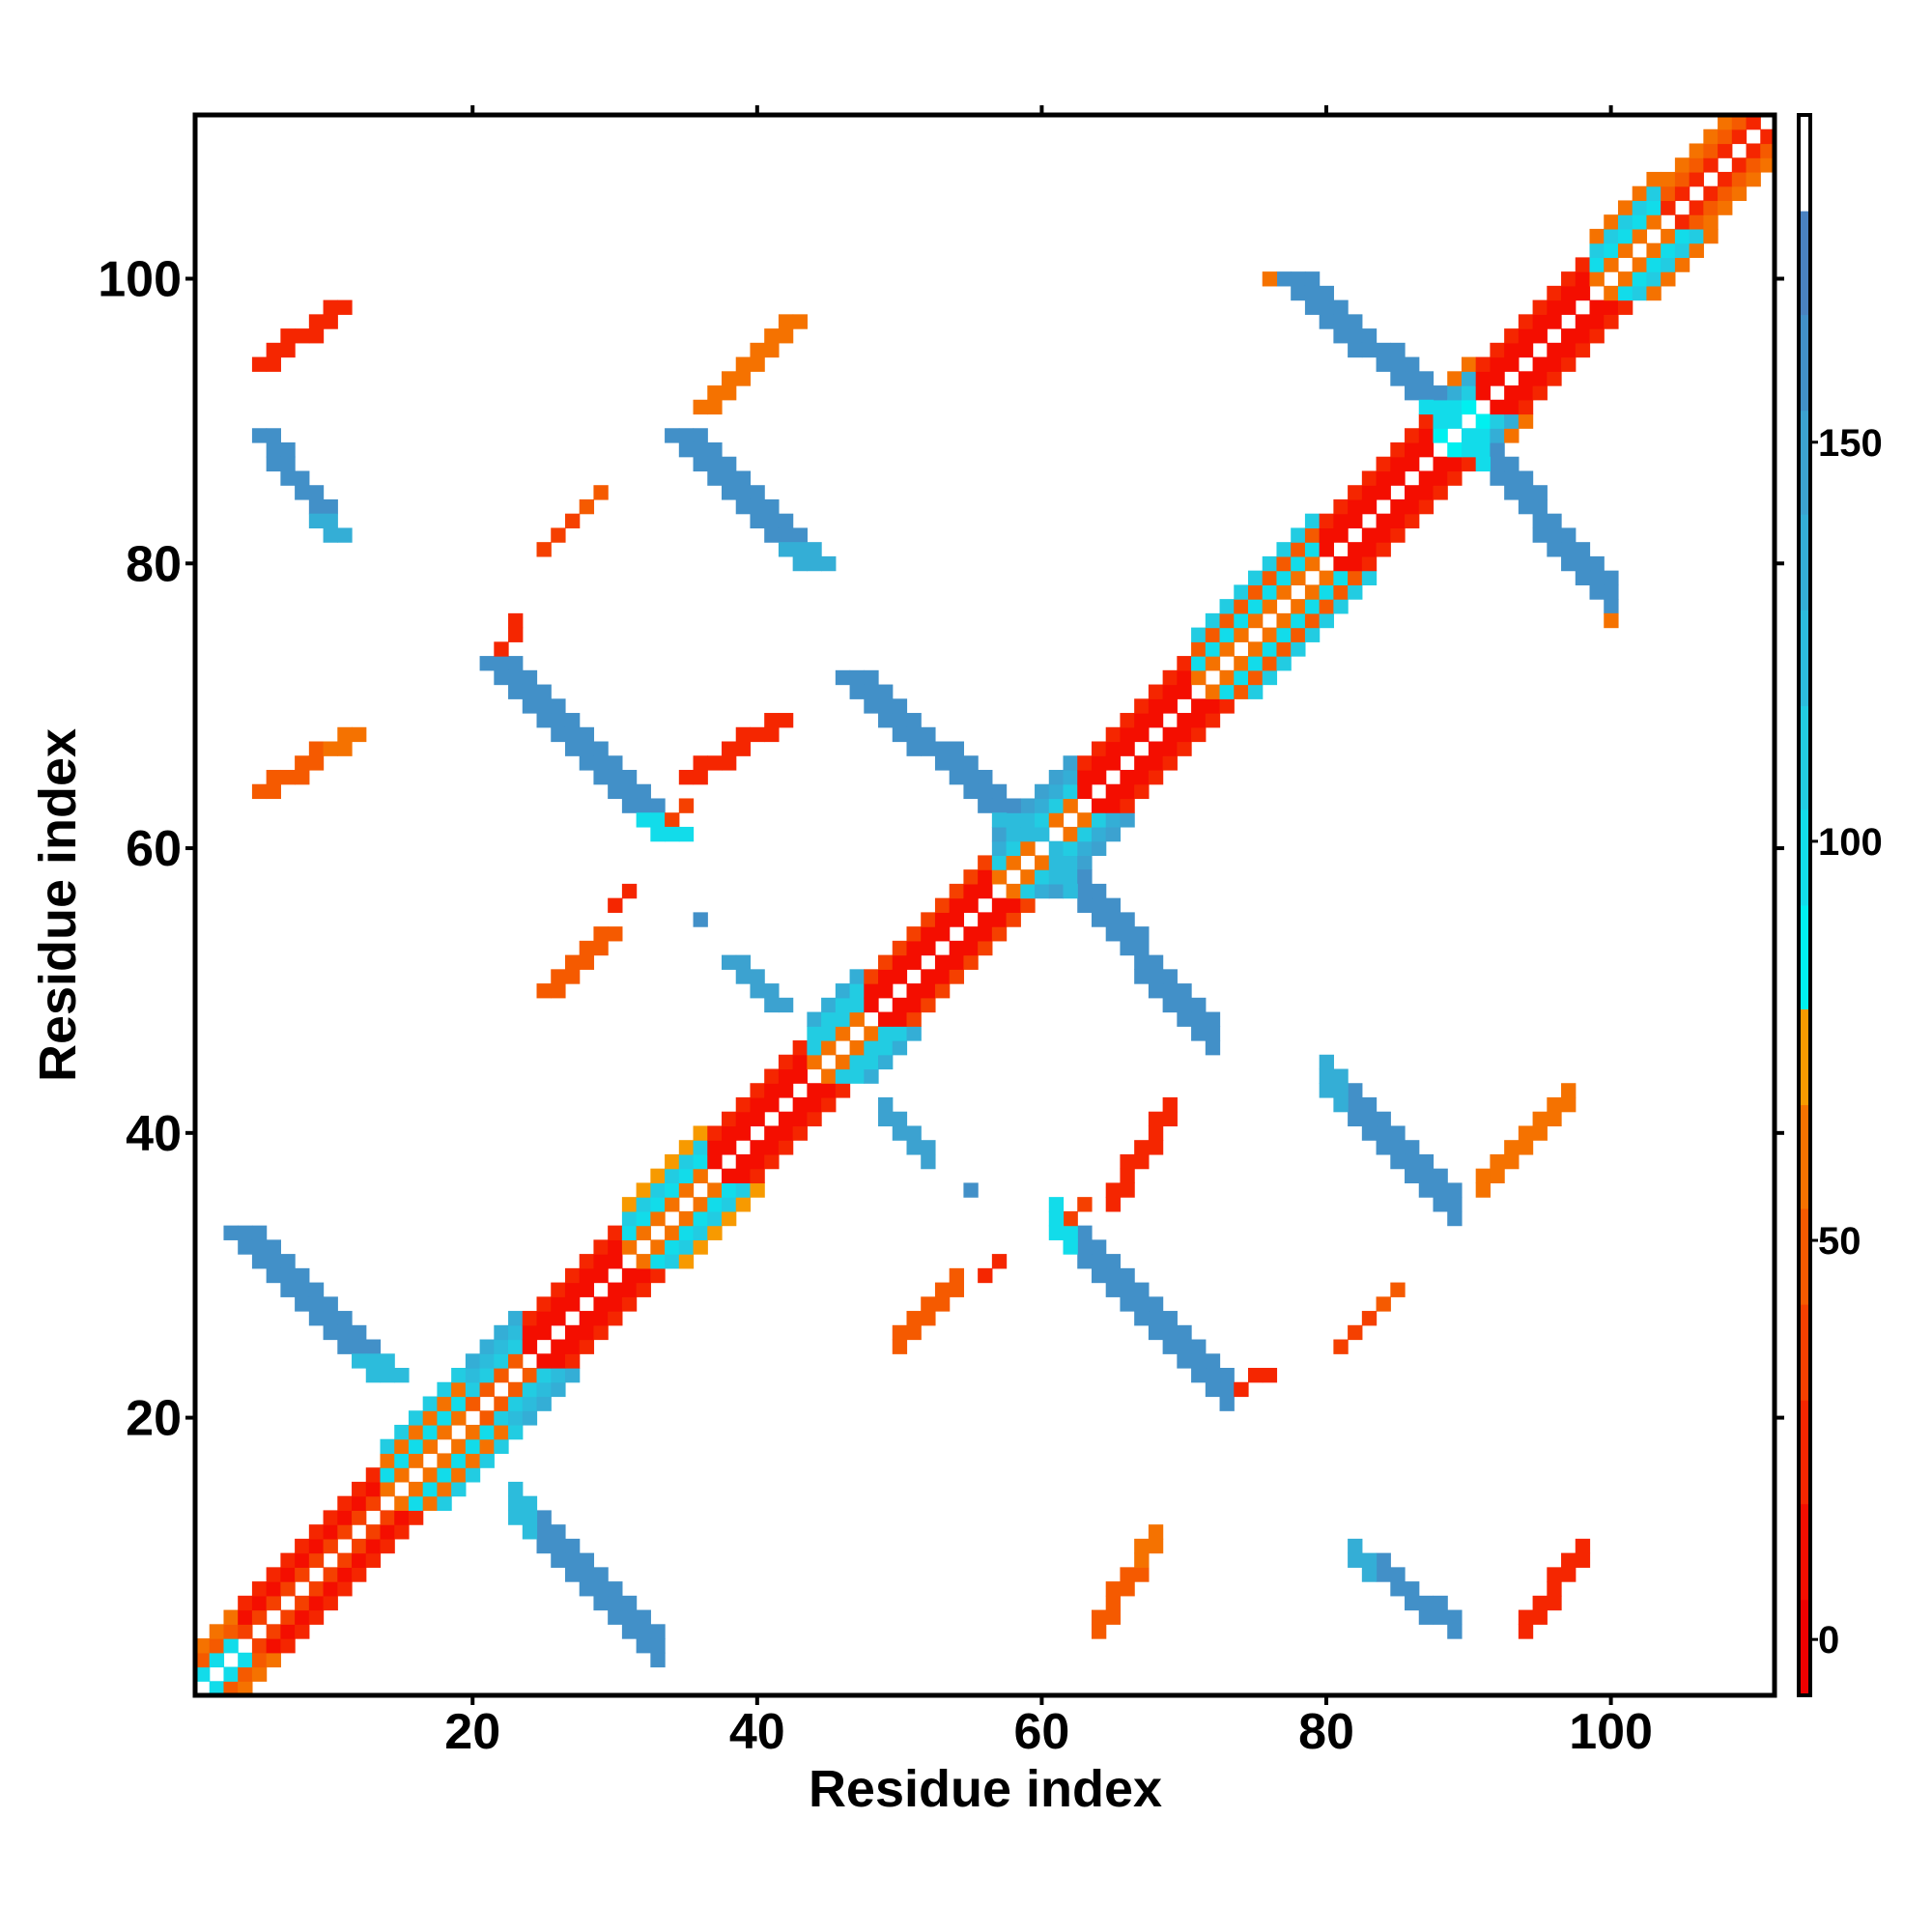 The width and height of the screenshot is (1932, 1932). Describe the element at coordinates (1839, 1241) in the screenshot. I see `colorbar-tick-label: 50` at that location.